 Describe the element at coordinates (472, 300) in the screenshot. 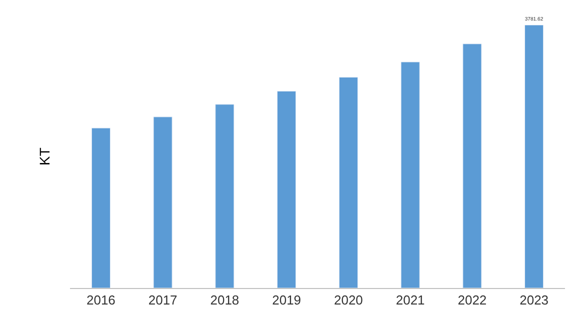

I see `x-tick-label: 2022` at that location.